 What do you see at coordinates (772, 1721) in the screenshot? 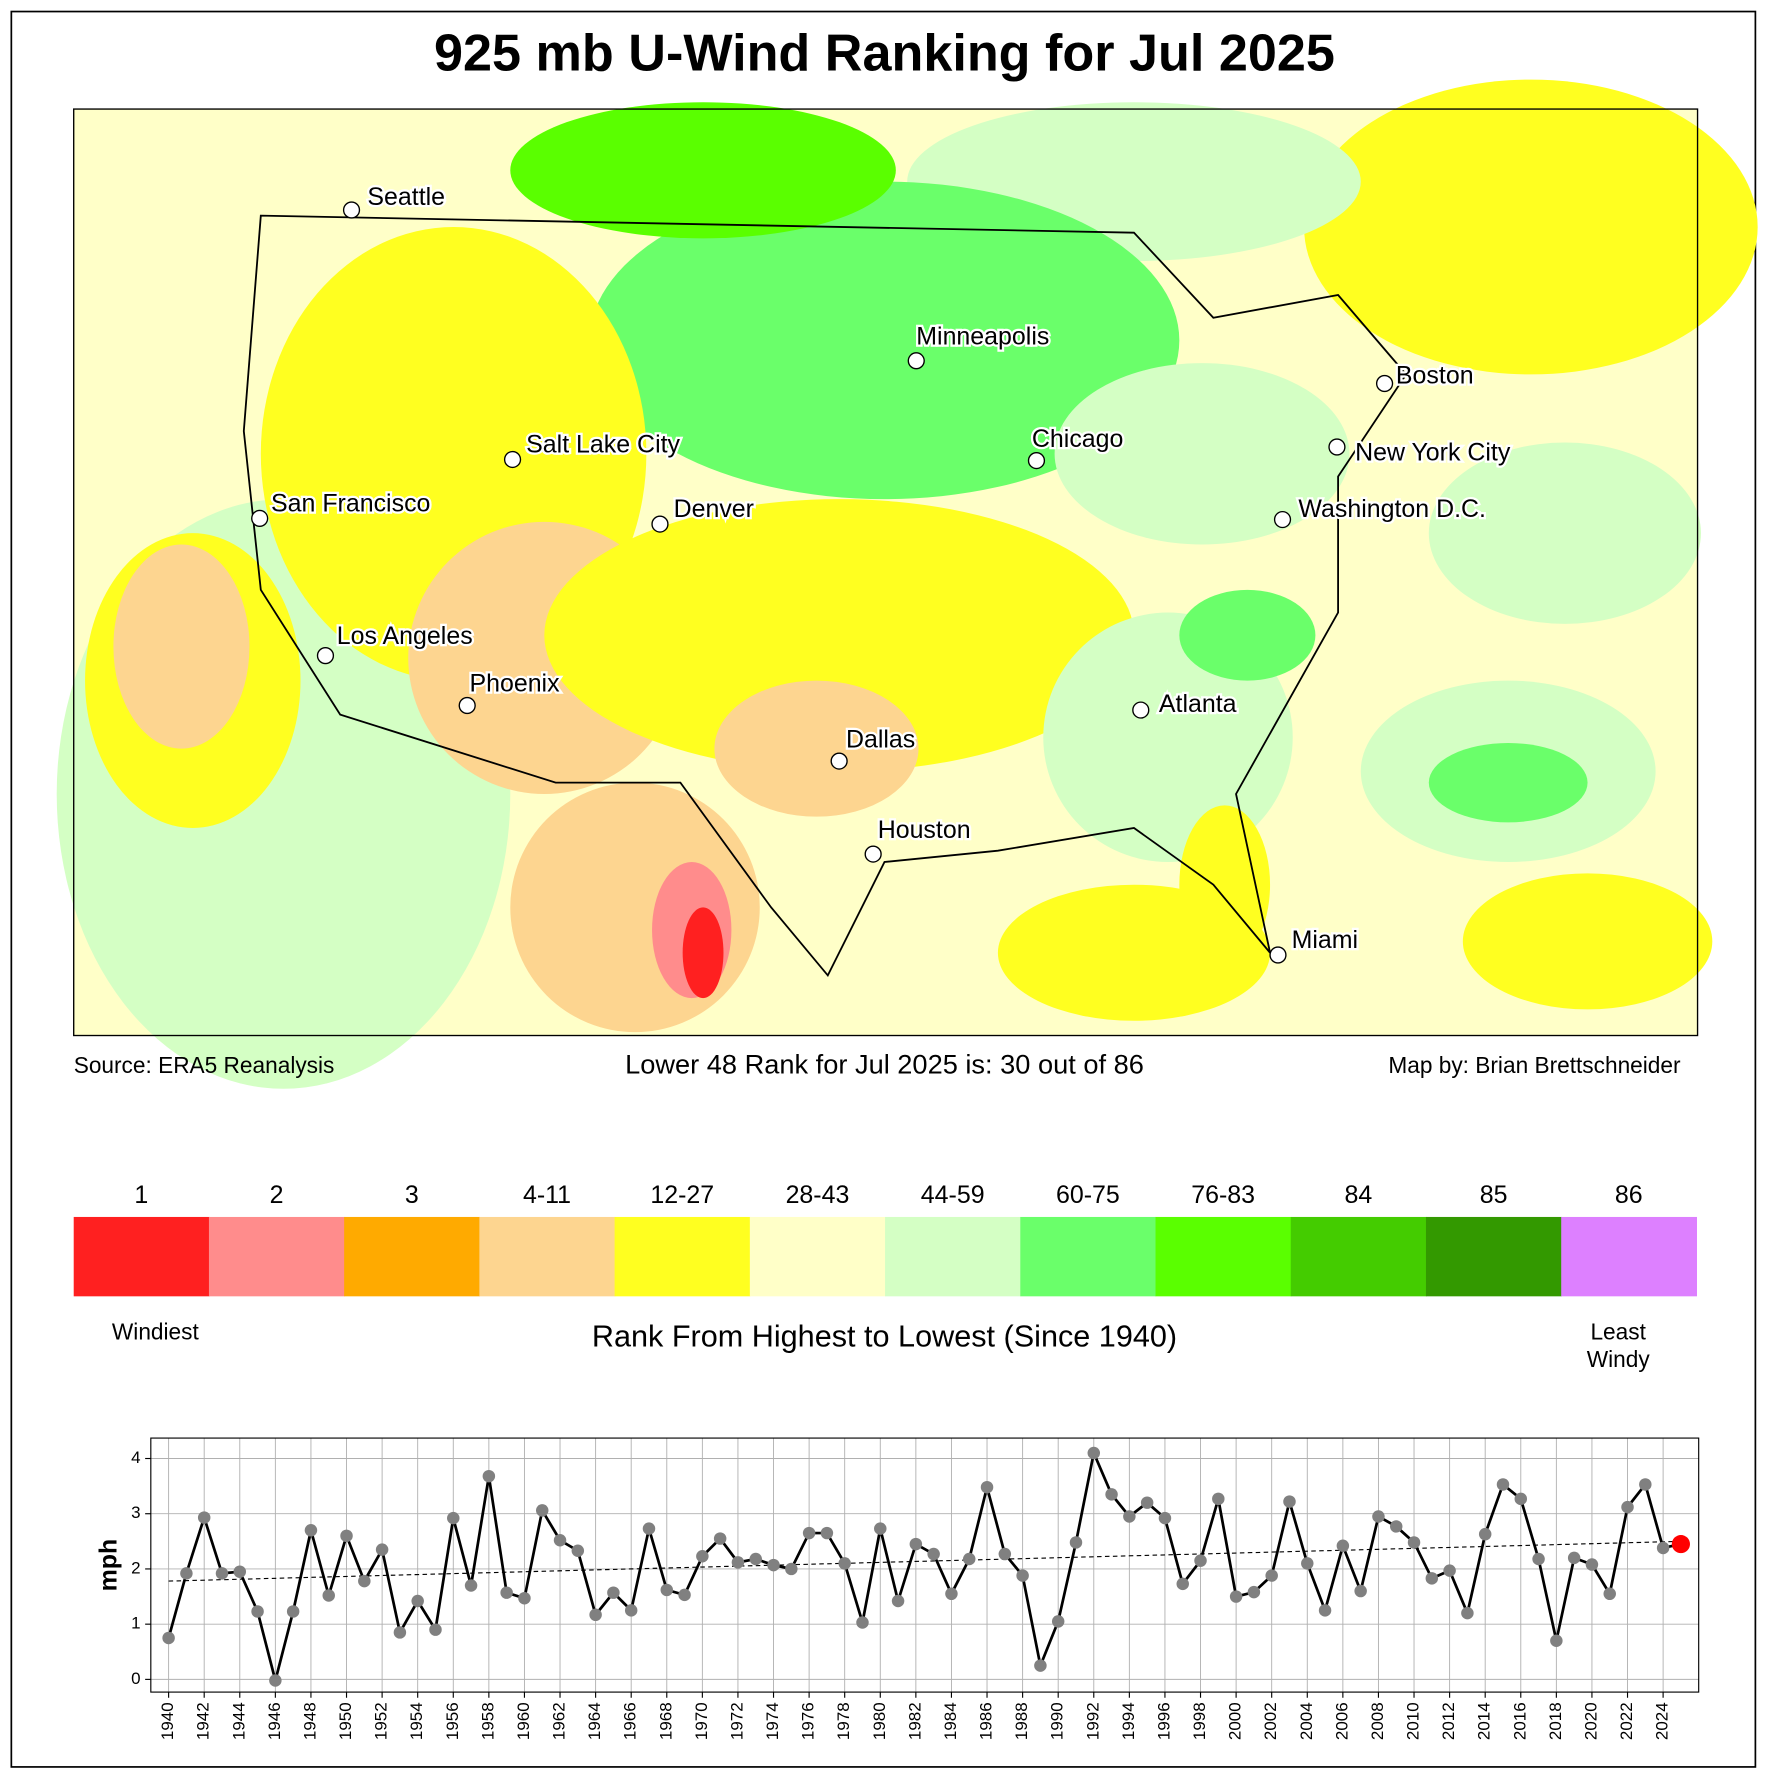
I see `x-tick-label: 1974` at bounding box center [772, 1721].